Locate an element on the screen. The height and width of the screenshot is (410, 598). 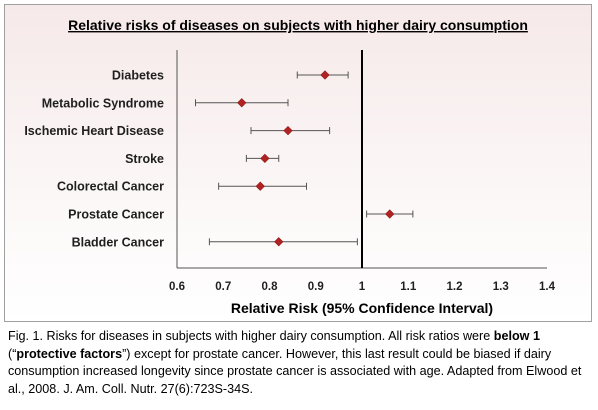
category-label: Prostate Cancer is located at coordinates (116, 215).